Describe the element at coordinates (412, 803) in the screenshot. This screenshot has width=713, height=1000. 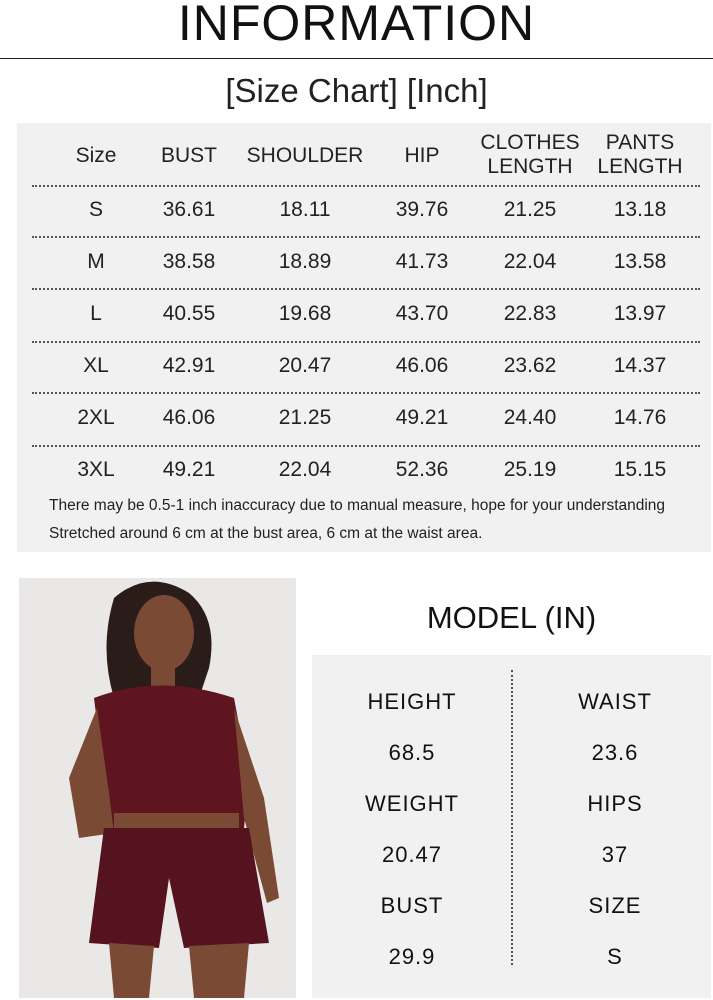
I see `model-label: WEIGHT` at that location.